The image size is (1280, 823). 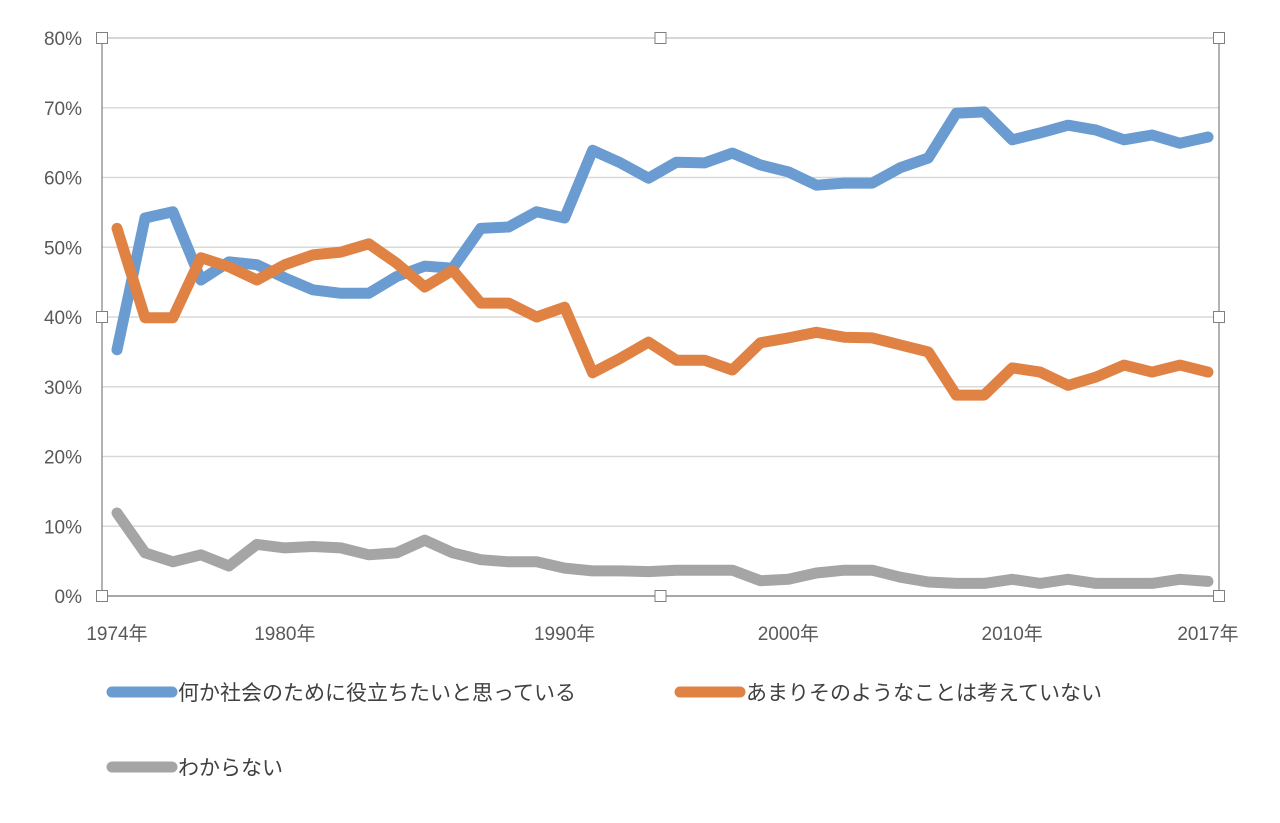 I want to click on y-tick-label: 70%, so click(x=63, y=109).